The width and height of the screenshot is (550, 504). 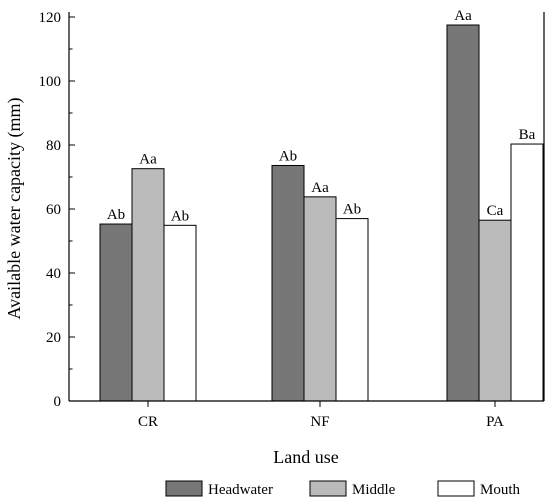 What do you see at coordinates (53, 274) in the screenshot?
I see `y-tick-label: 40` at bounding box center [53, 274].